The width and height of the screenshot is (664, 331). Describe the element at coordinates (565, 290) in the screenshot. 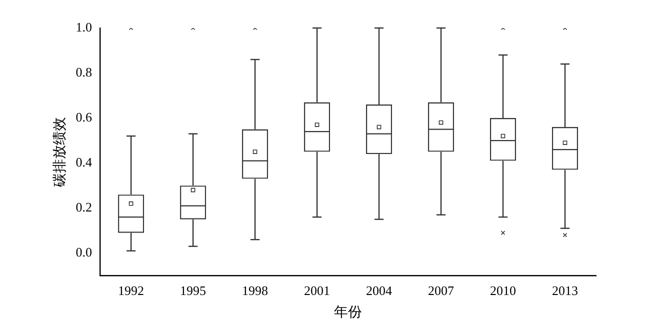

I see `x-tick-label: 2013` at that location.